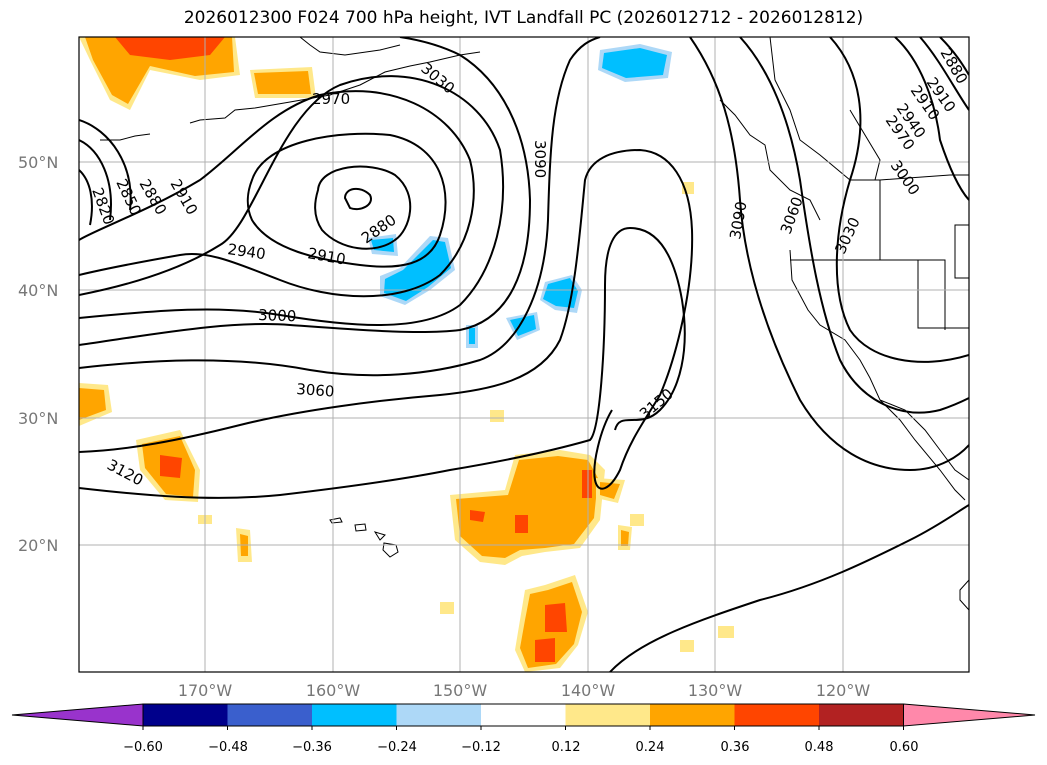 The height and width of the screenshot is (765, 1047). I want to click on lon-label: 150°W, so click(460, 690).